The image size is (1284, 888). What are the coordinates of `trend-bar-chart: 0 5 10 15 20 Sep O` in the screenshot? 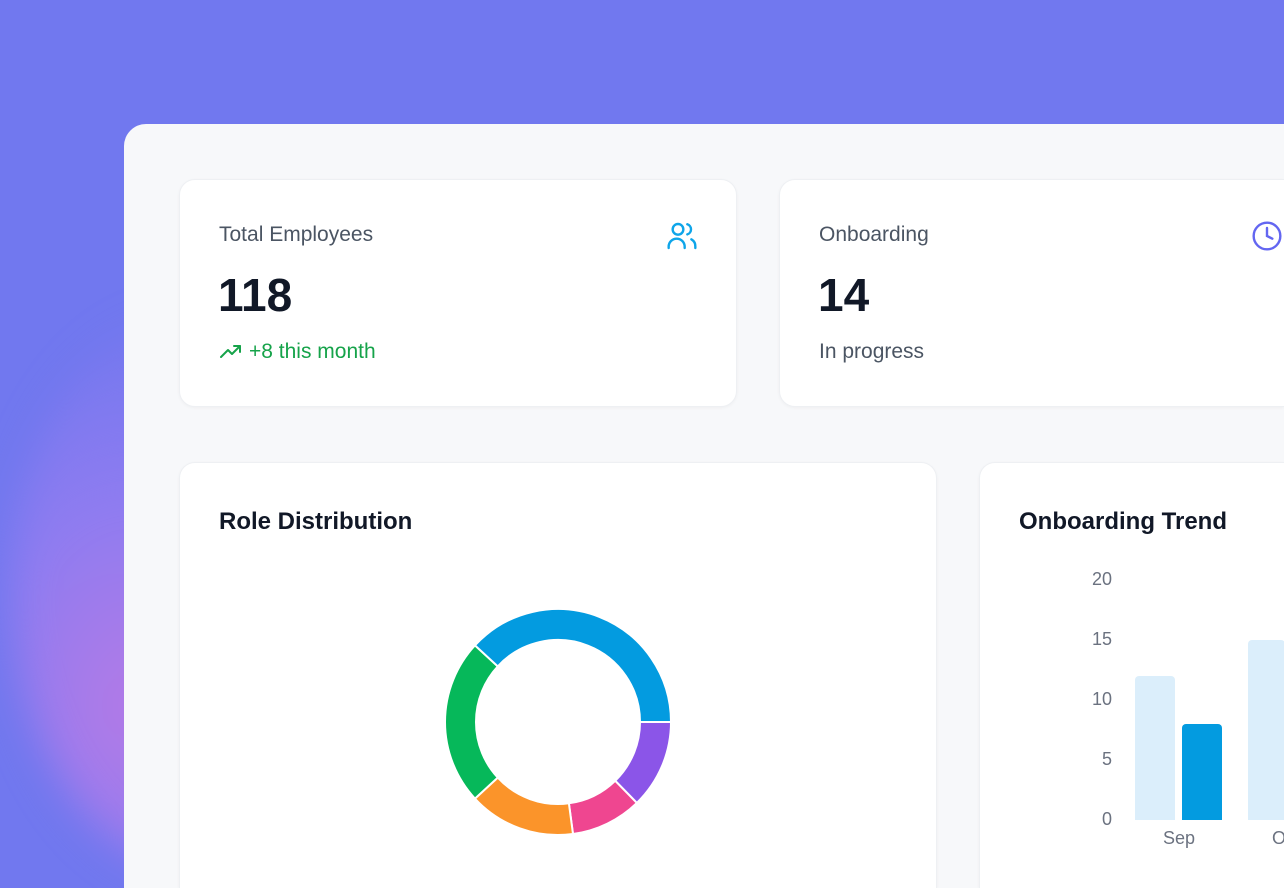 It's located at (1132, 673).